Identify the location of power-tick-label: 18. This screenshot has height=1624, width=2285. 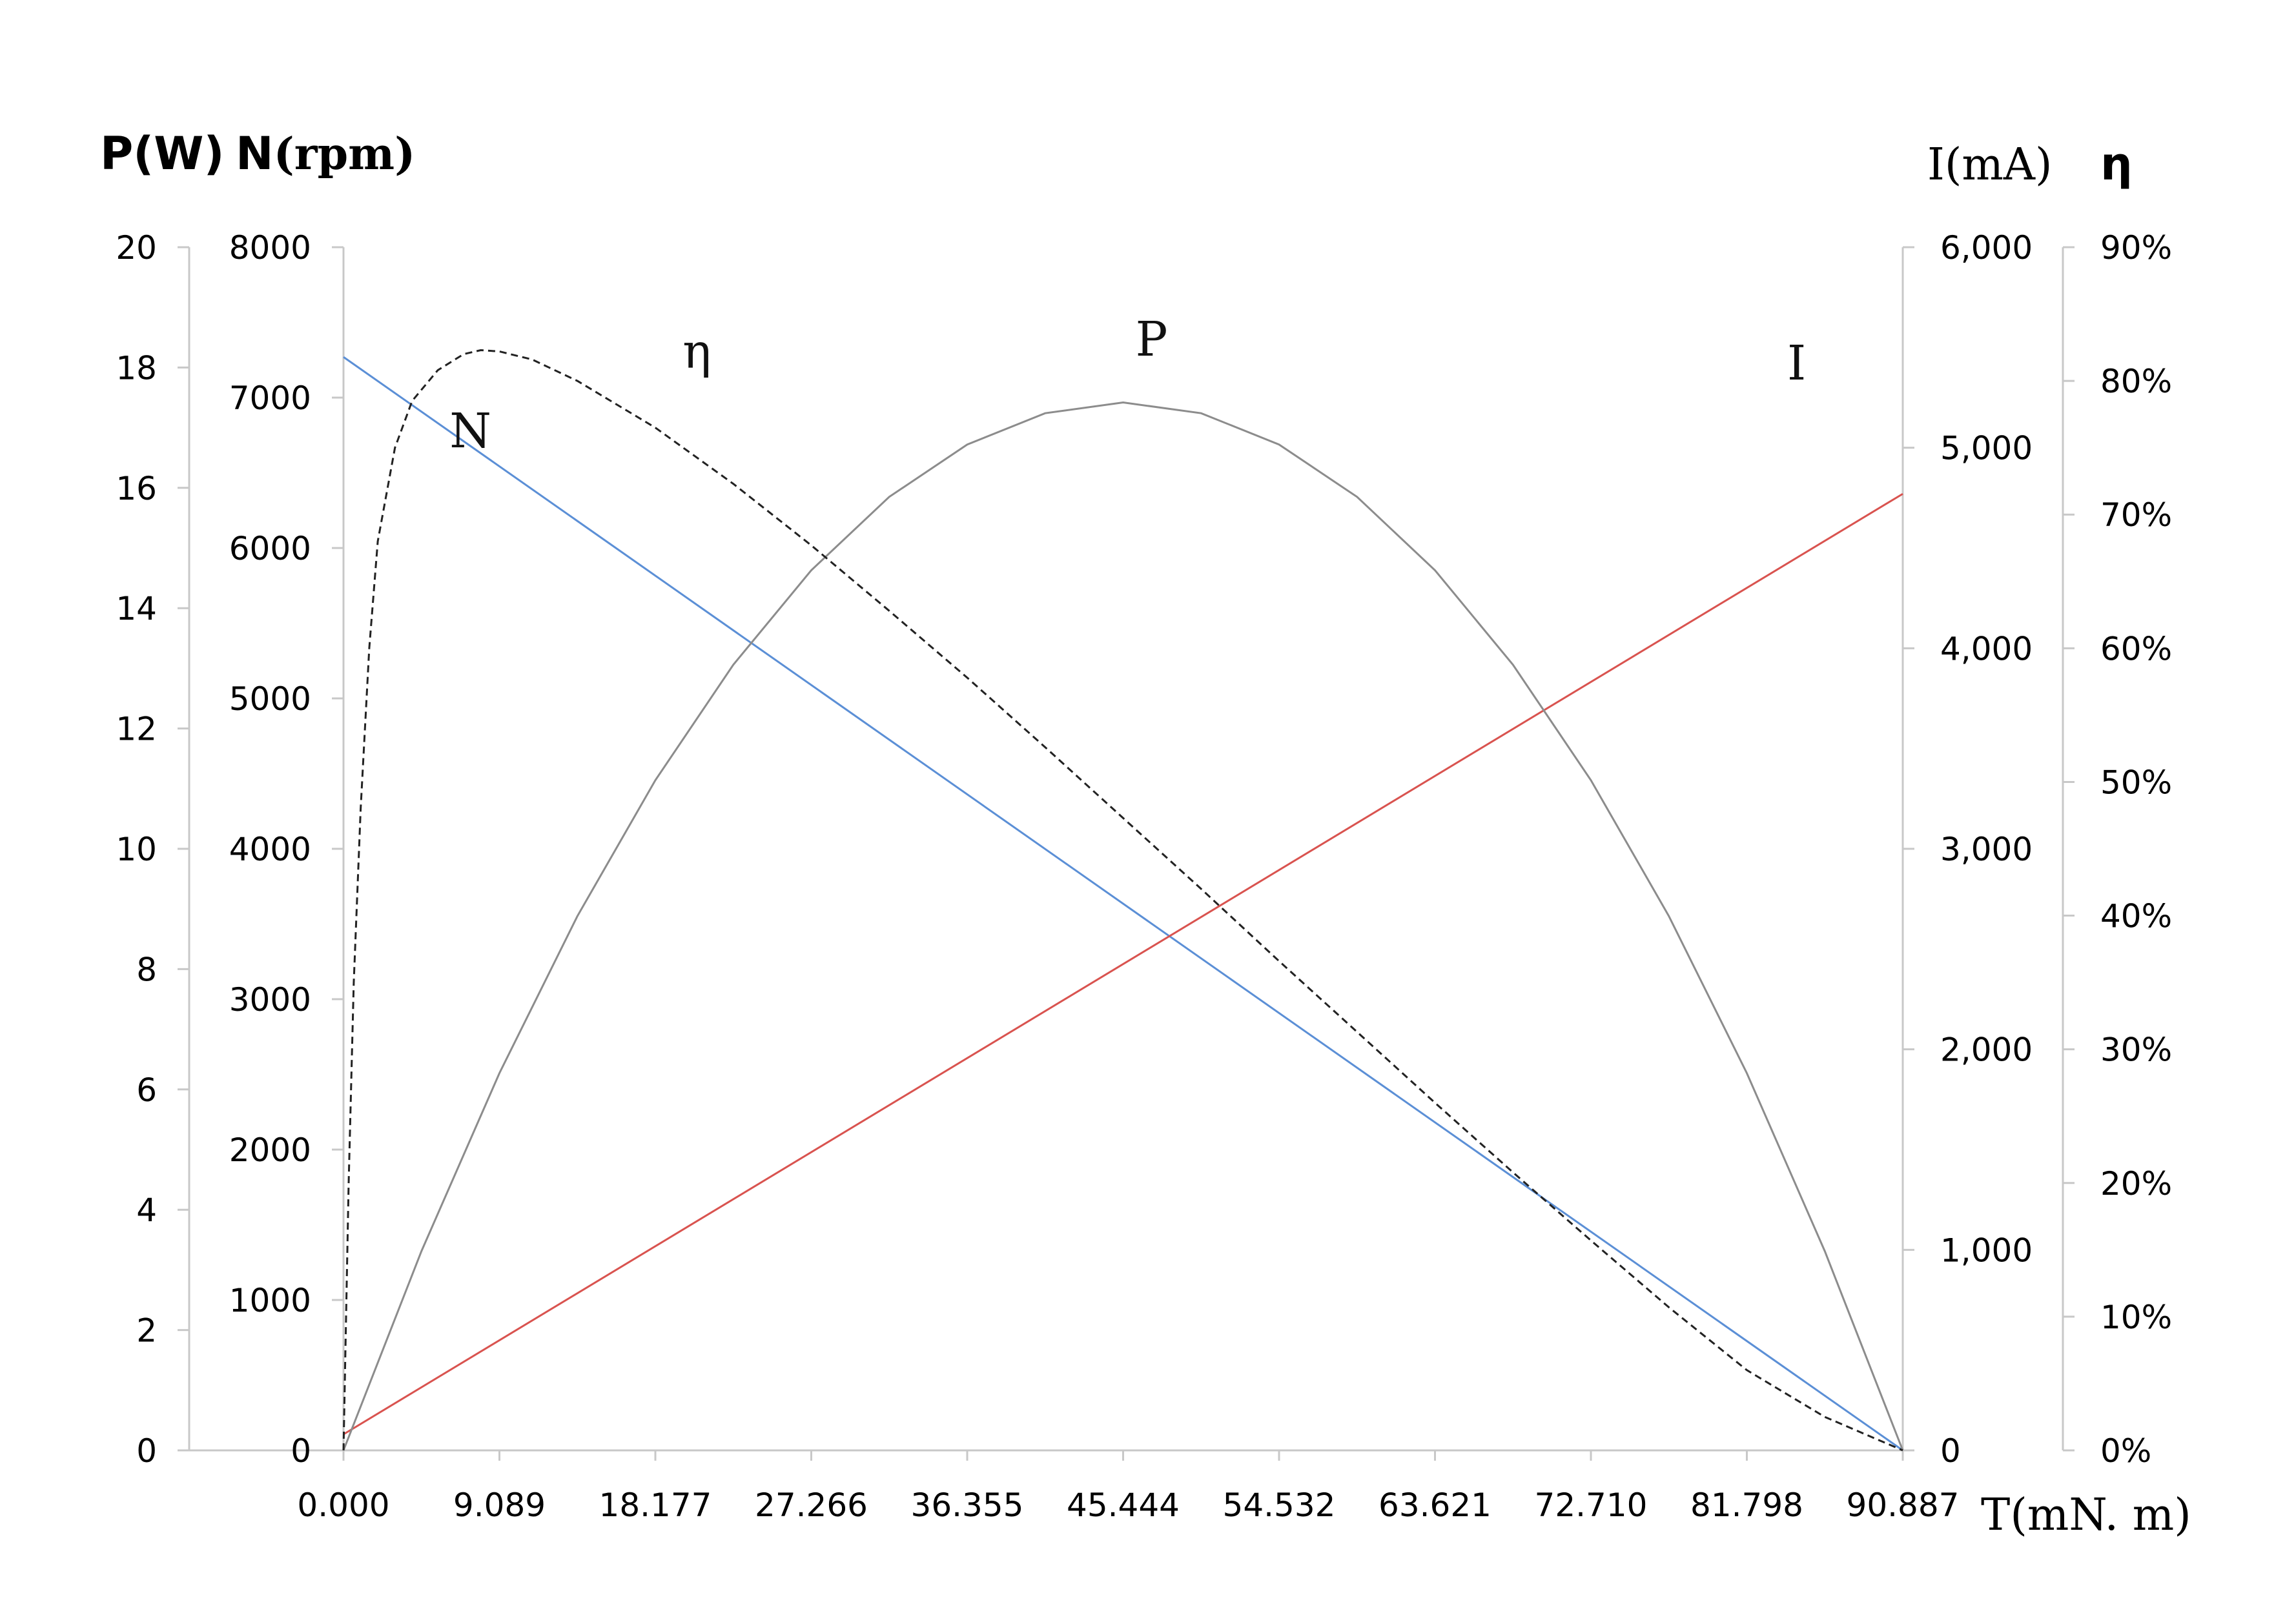
(136, 368).